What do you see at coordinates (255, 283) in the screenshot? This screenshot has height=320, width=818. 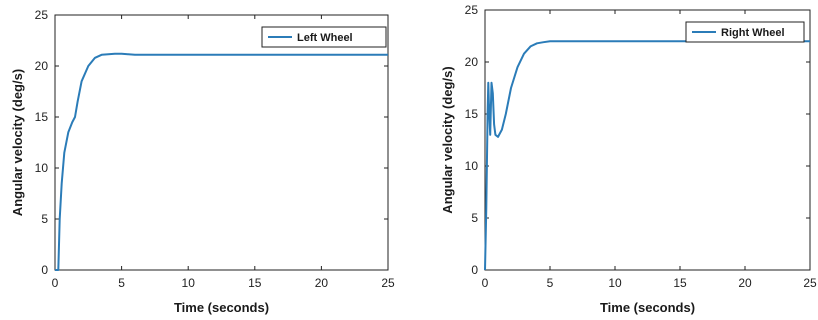 I see `chart-1-x-tick-label: 15` at bounding box center [255, 283].